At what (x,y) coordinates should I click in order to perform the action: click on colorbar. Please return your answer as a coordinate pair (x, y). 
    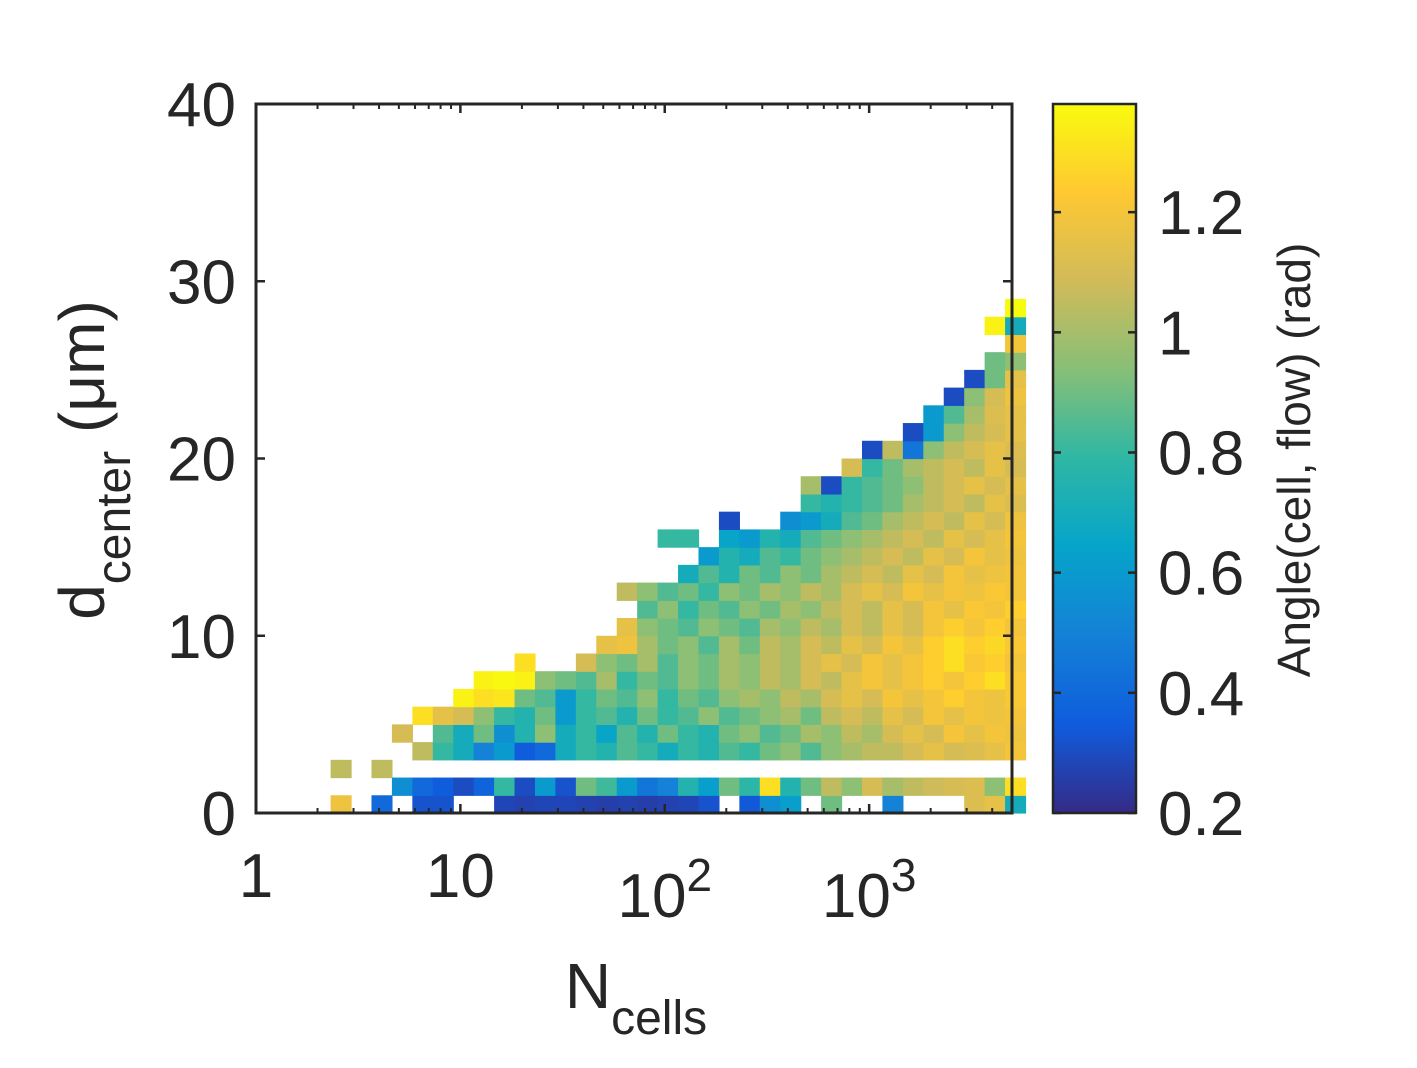
    Looking at the image, I should click on (1094, 458).